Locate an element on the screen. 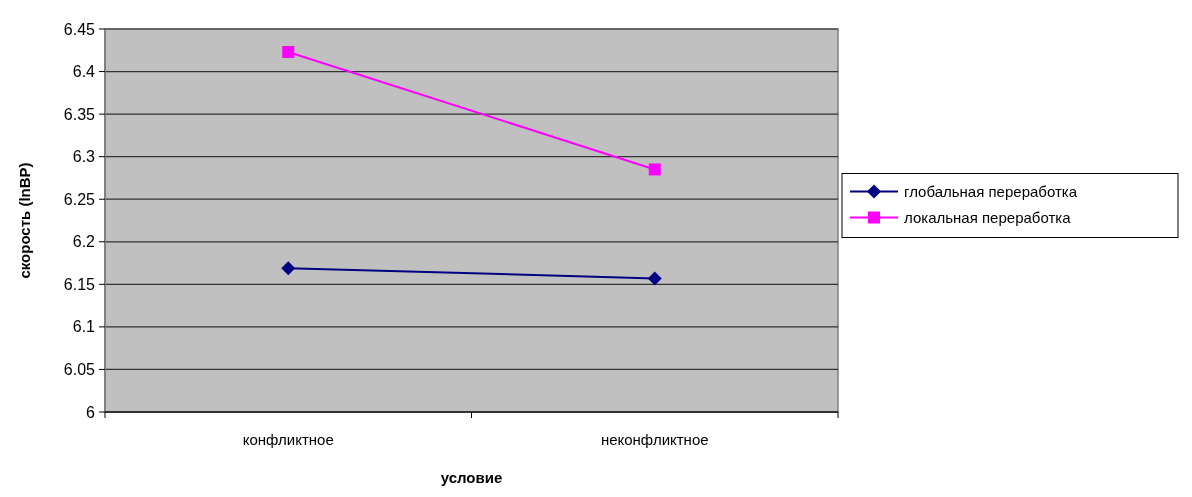  x-tick-label: неконфликтное is located at coordinates (654, 439).